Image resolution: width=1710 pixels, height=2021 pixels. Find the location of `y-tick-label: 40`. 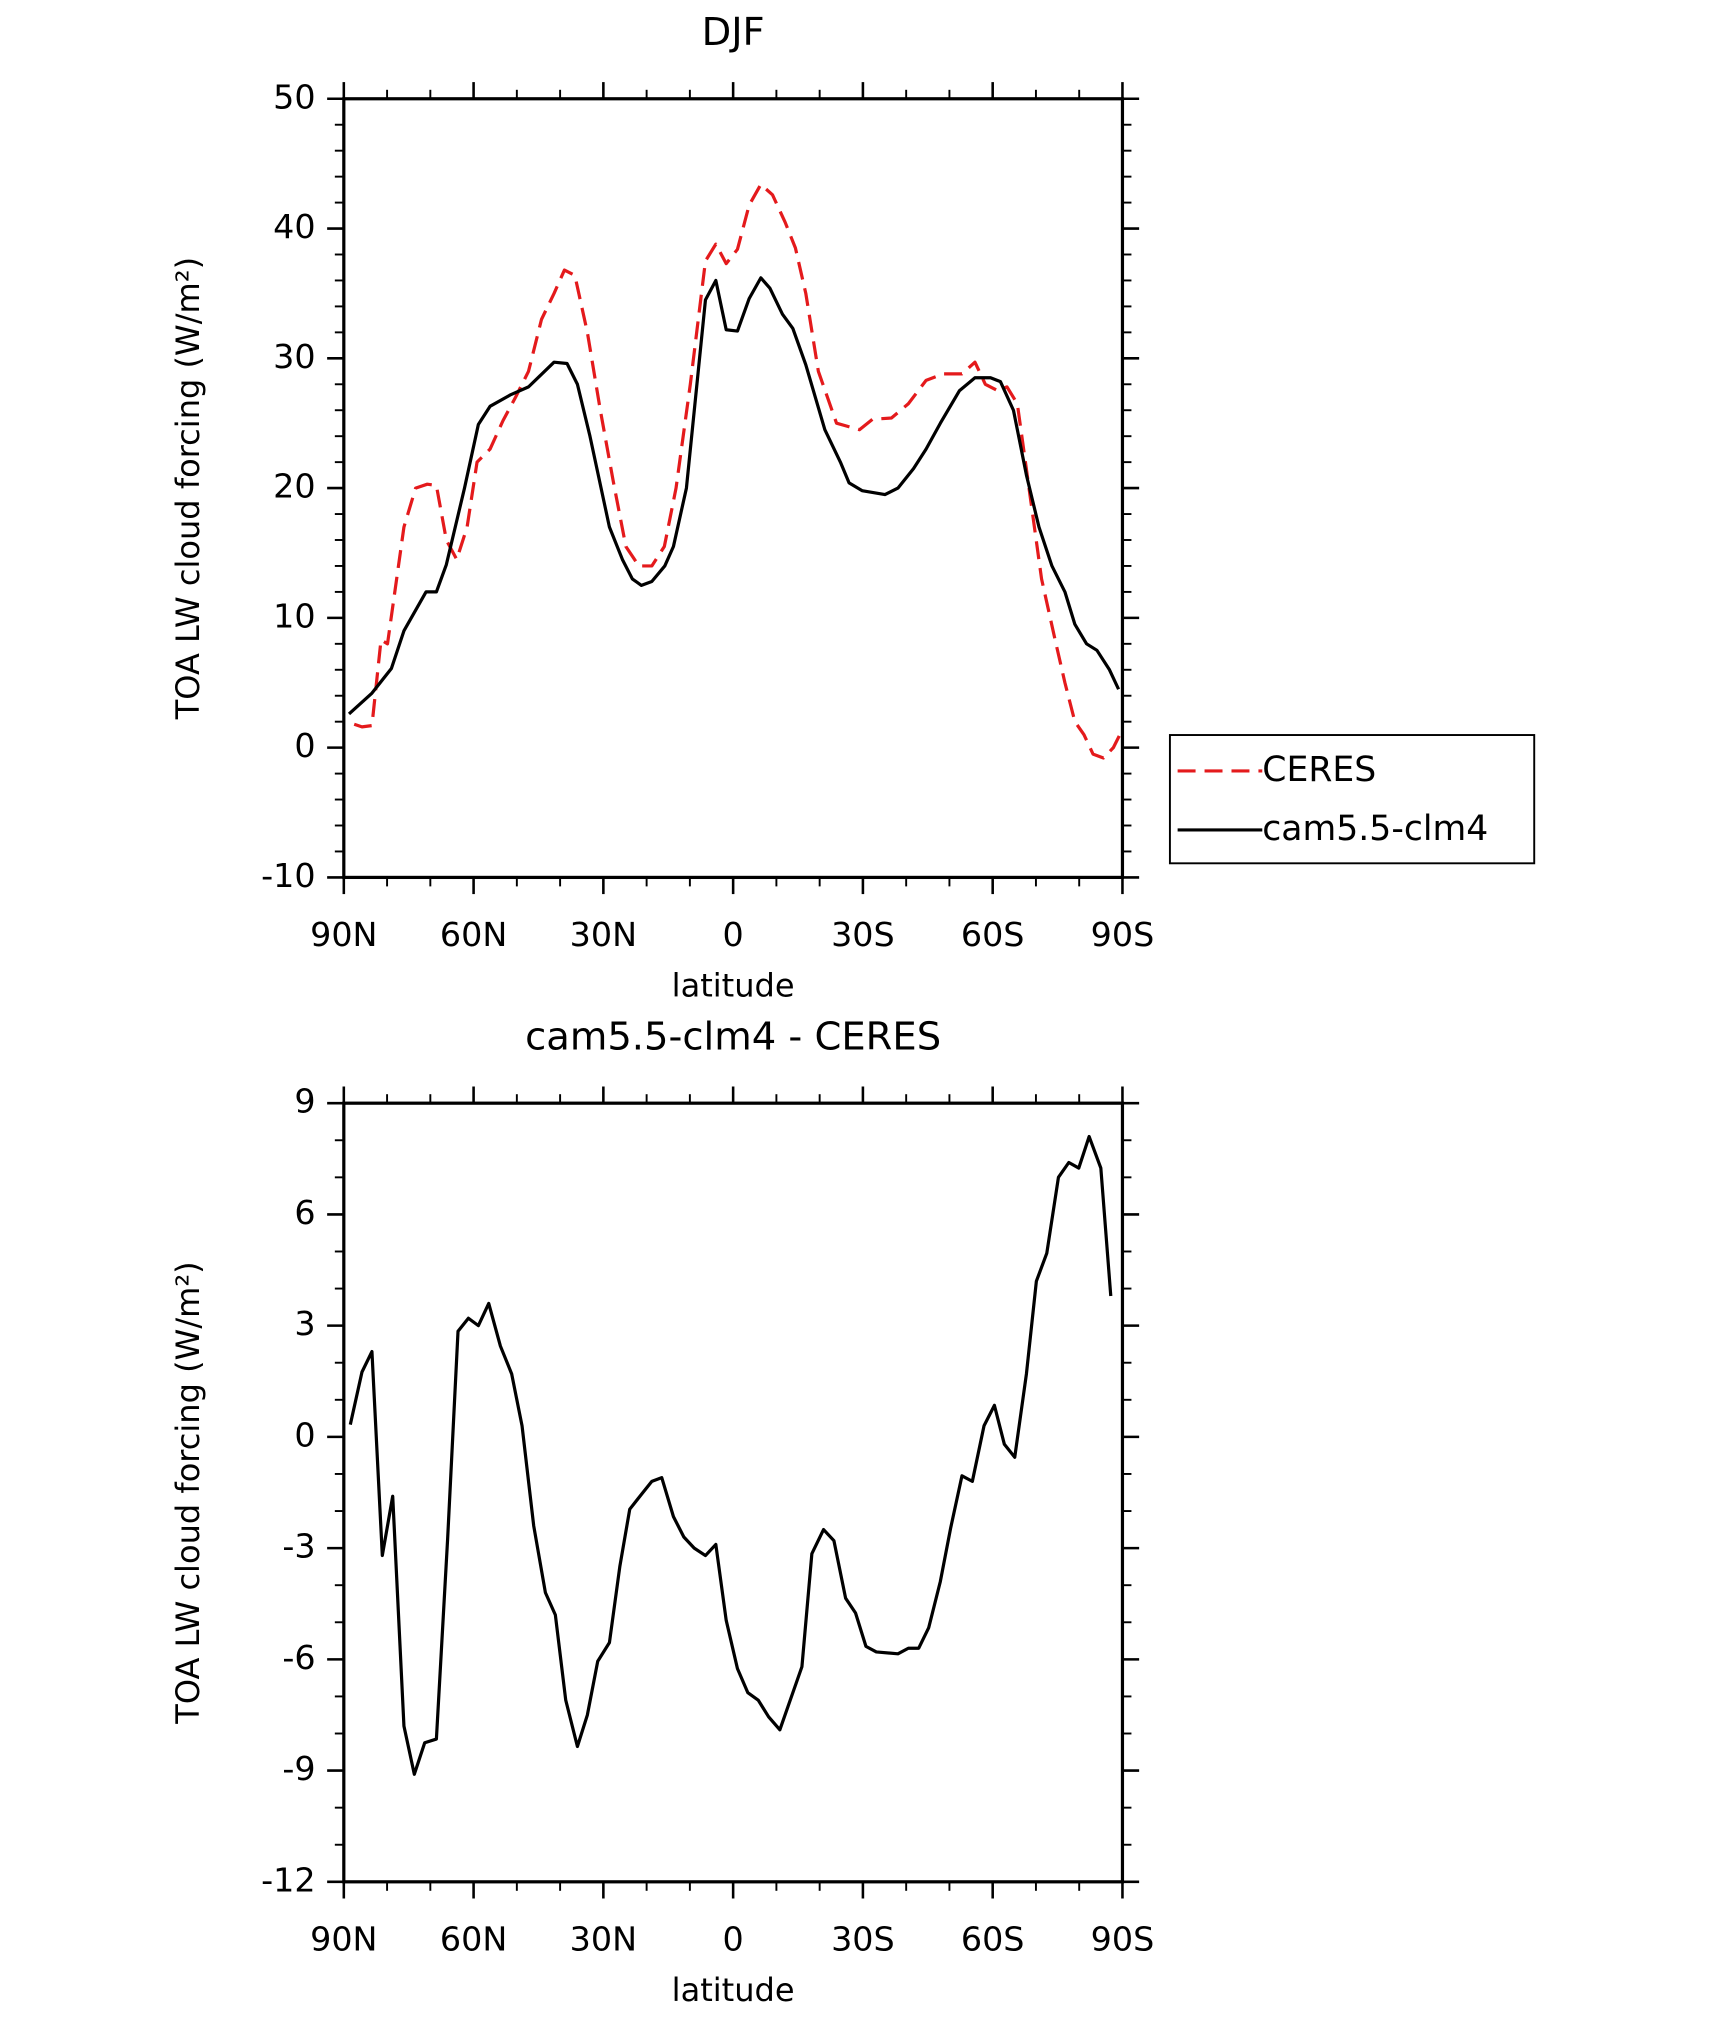

y-tick-label: 40 is located at coordinates (294, 226).